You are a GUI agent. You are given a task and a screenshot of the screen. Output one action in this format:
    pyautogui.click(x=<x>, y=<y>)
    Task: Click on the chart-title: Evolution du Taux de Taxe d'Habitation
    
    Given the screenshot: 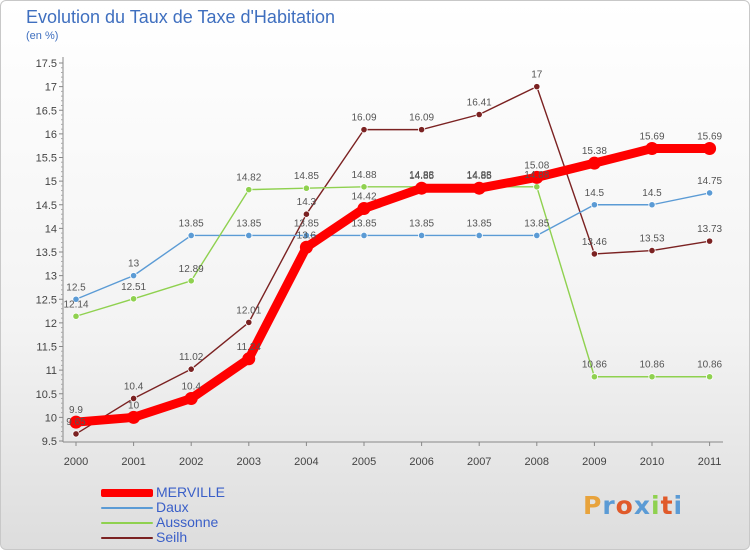 What is the action you would take?
    pyautogui.click(x=180, y=17)
    